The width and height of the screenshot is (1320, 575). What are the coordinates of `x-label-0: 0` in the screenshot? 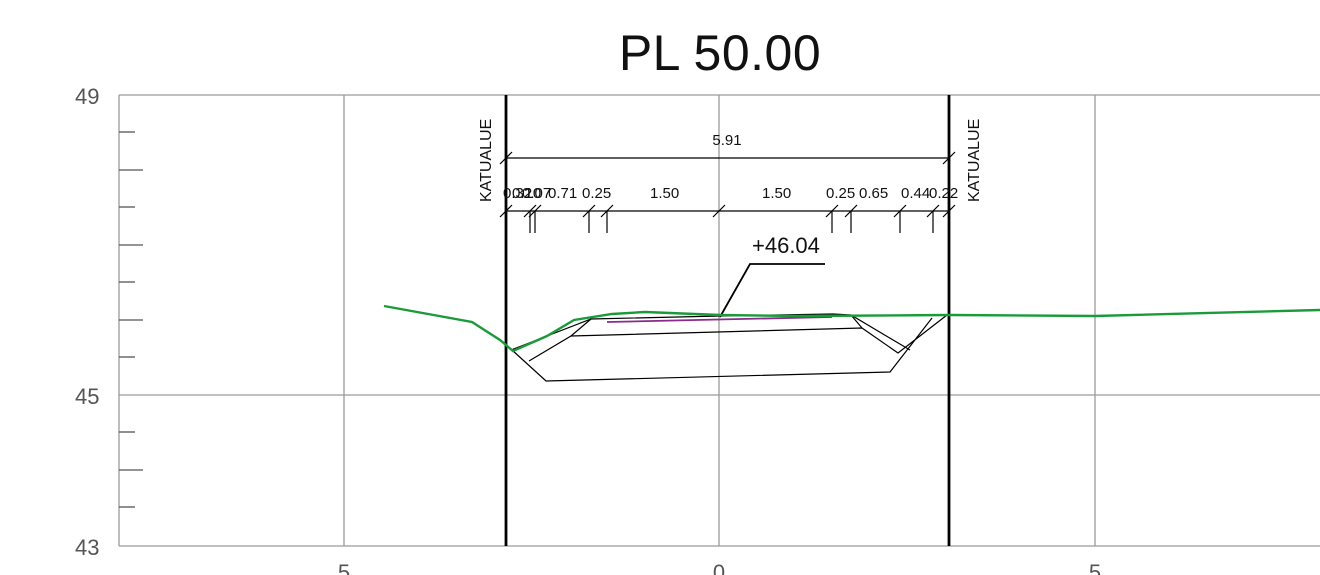 It's located at (719, 567).